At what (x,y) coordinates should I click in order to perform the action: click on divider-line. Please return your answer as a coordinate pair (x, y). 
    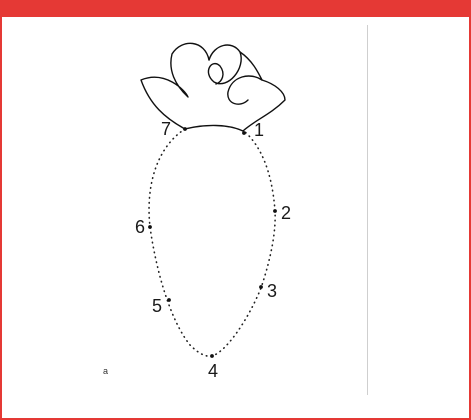
    Looking at the image, I should click on (367, 210).